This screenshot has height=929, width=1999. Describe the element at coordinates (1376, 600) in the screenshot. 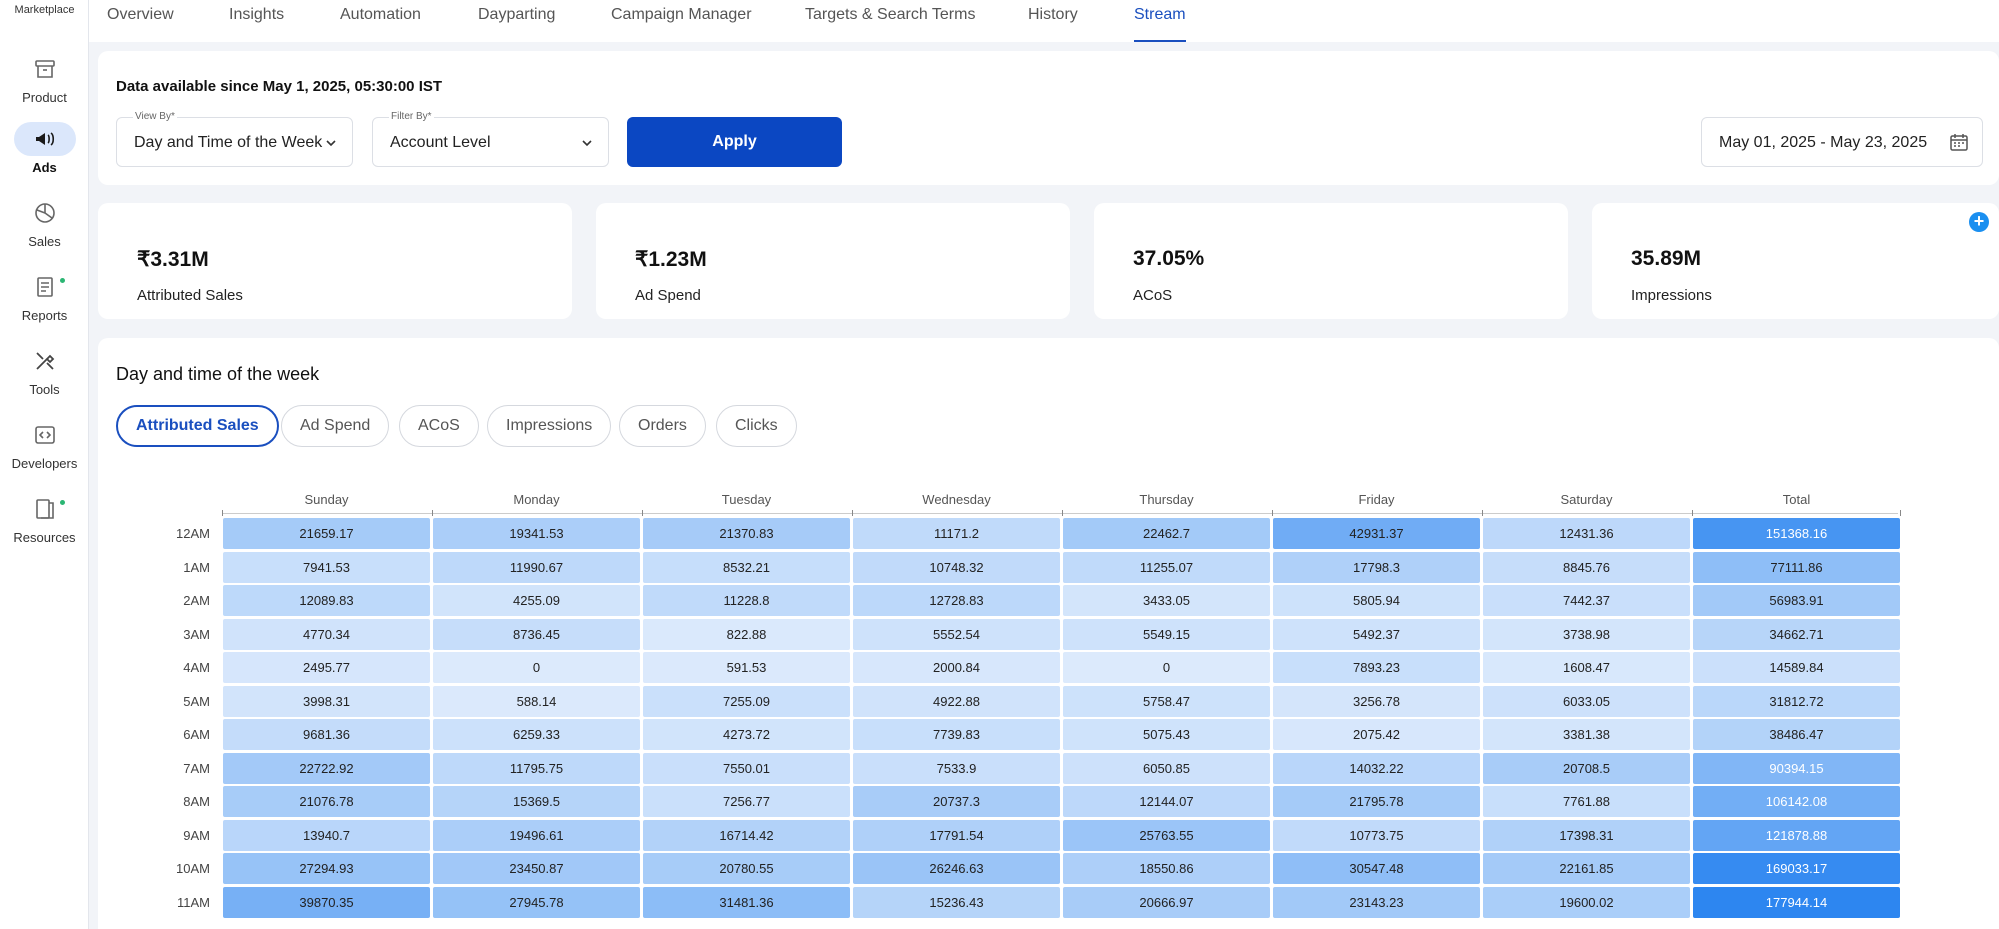

I see `heatmap-cell: 5805.94` at that location.